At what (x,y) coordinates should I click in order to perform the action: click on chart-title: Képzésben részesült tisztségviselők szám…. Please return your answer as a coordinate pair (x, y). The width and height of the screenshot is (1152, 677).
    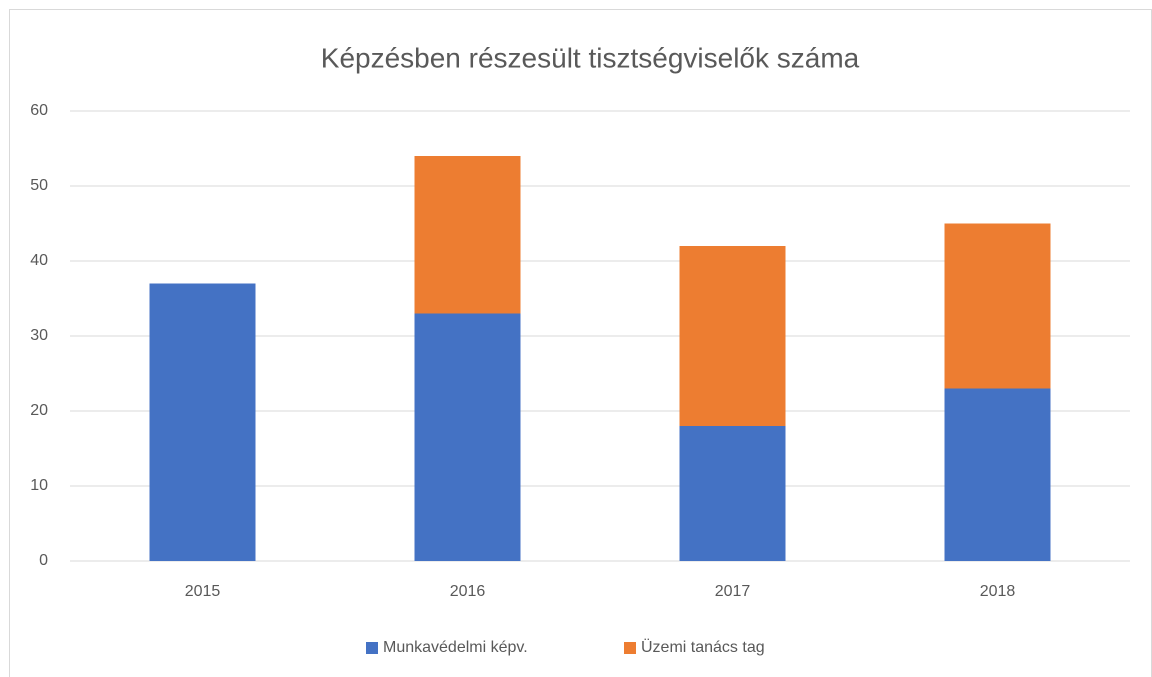
    Looking at the image, I should click on (590, 57).